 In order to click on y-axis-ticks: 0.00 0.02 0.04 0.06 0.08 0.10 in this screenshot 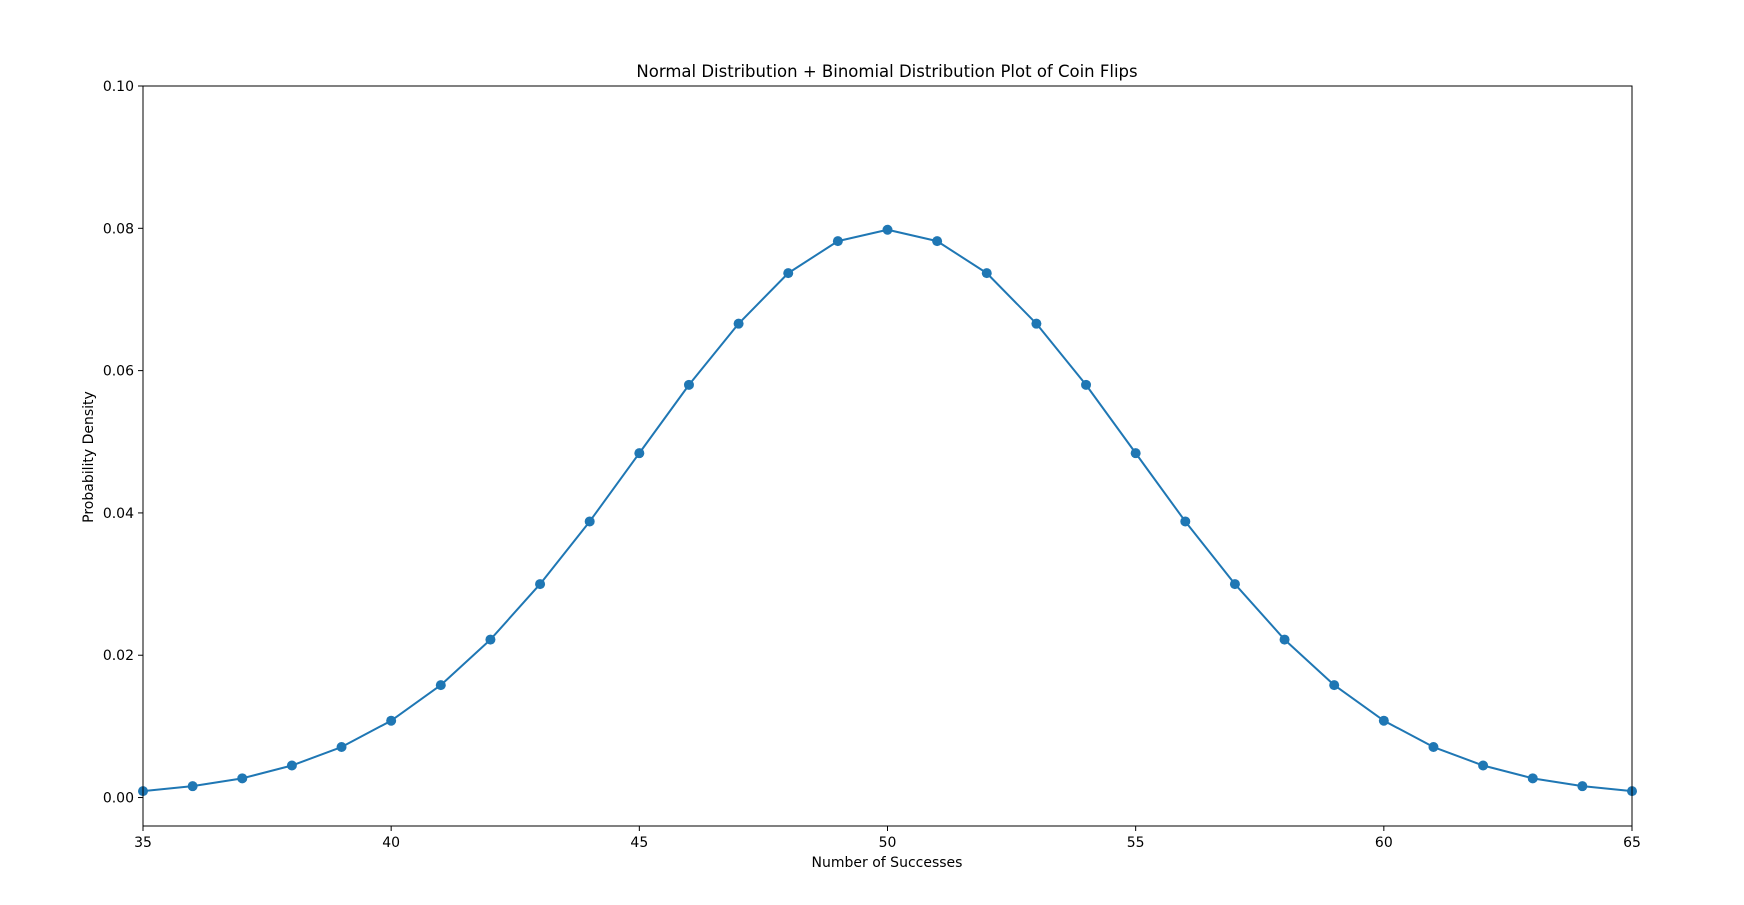, I will do `click(123, 443)`.